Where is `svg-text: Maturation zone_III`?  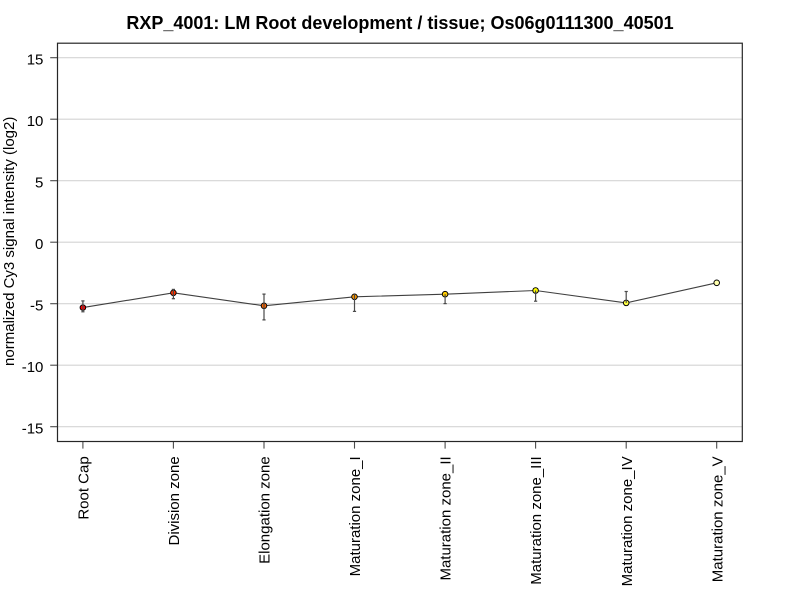 svg-text: Maturation zone_III is located at coordinates (536, 520).